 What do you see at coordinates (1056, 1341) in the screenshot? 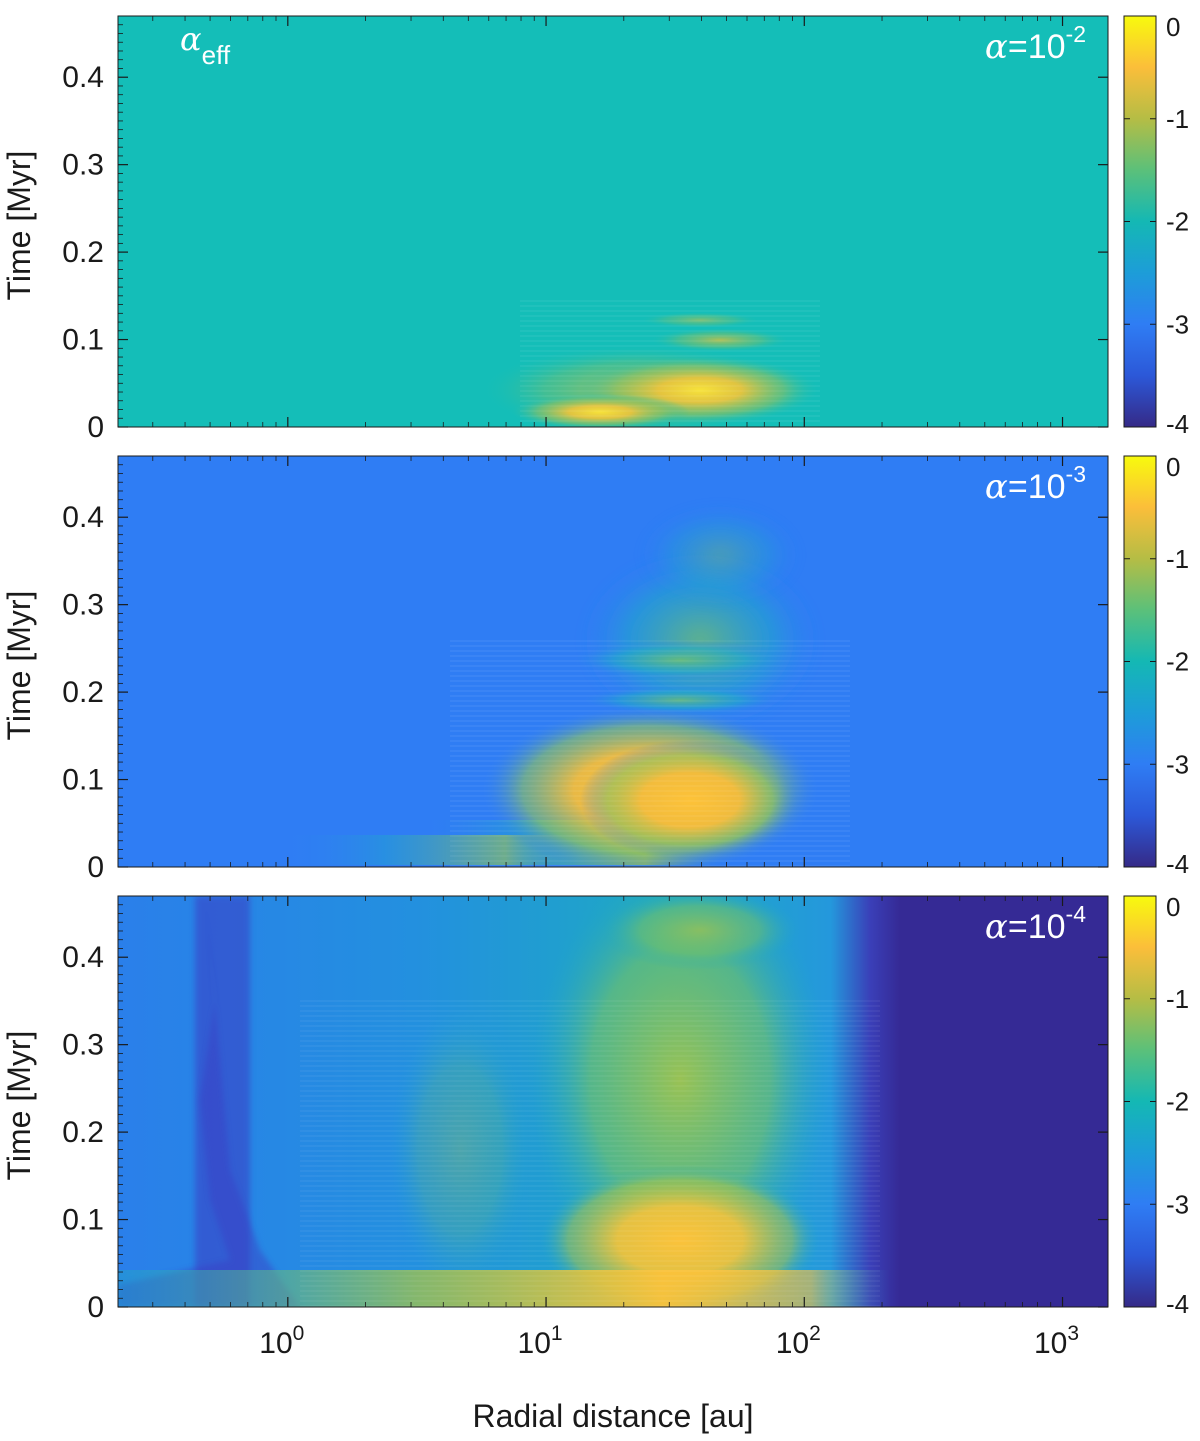
I see `x-tick-label: 10³` at bounding box center [1056, 1341].